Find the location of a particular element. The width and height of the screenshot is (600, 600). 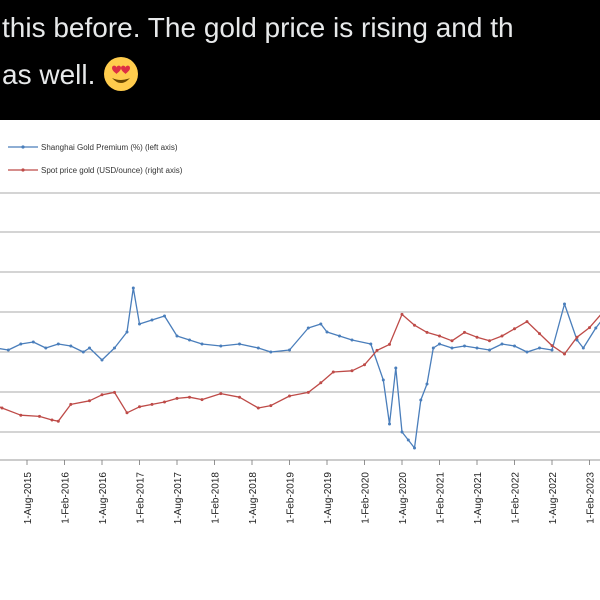

x-tick-label-12: 1-Aug-2021 is located at coordinates (478, 498).